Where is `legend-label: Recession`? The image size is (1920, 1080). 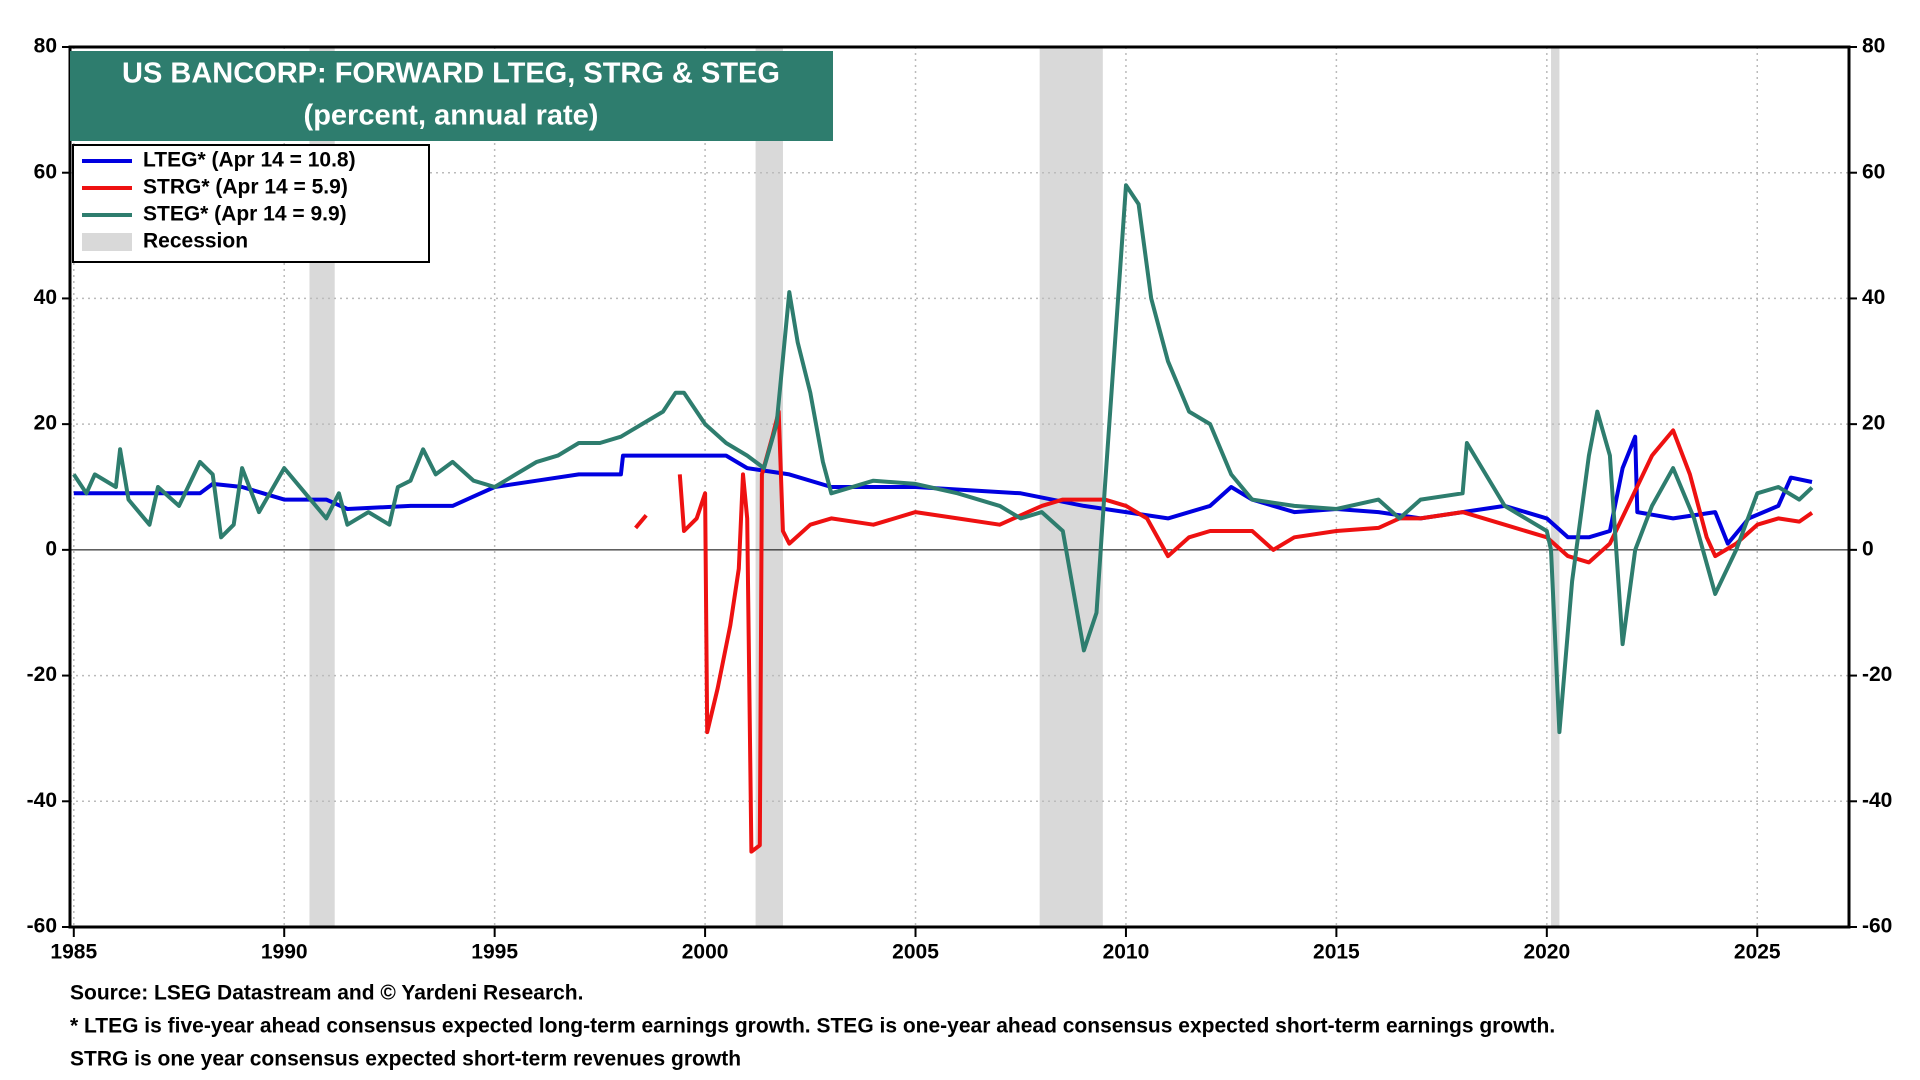
legend-label: Recession is located at coordinates (195, 241).